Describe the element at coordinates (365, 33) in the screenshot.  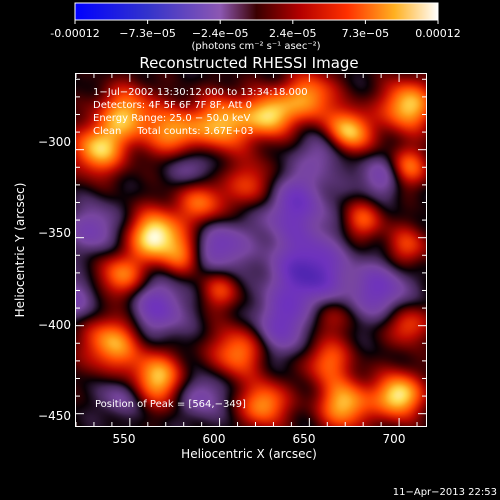
I see `colorbar-tick-label: 7.3e−05` at that location.